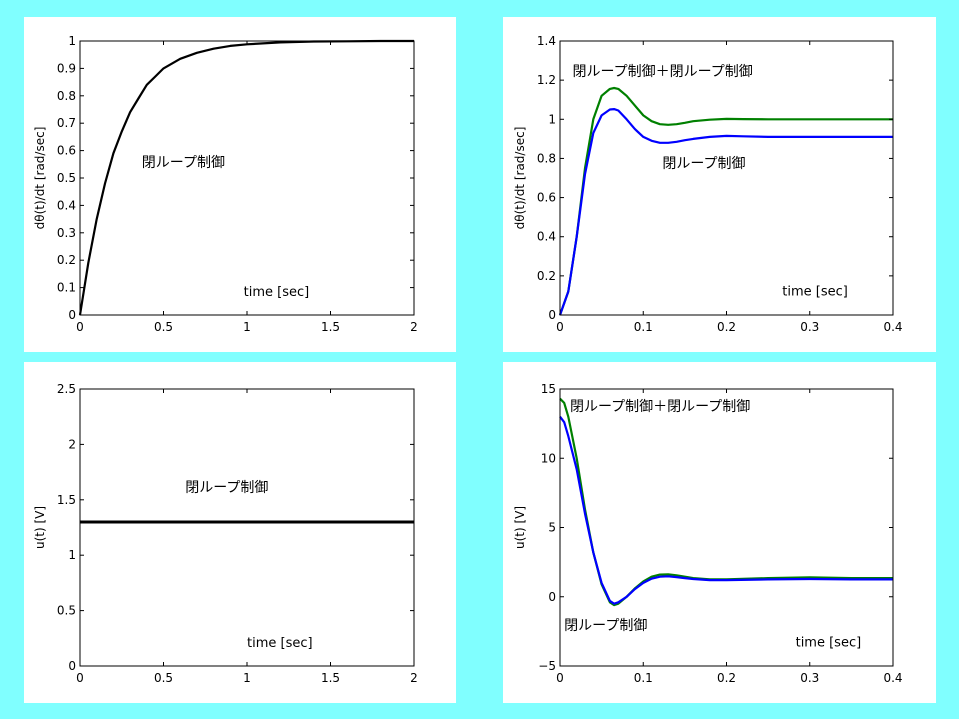  Describe the element at coordinates (546, 41) in the screenshot. I see `y-tick-label: 1.4` at that location.